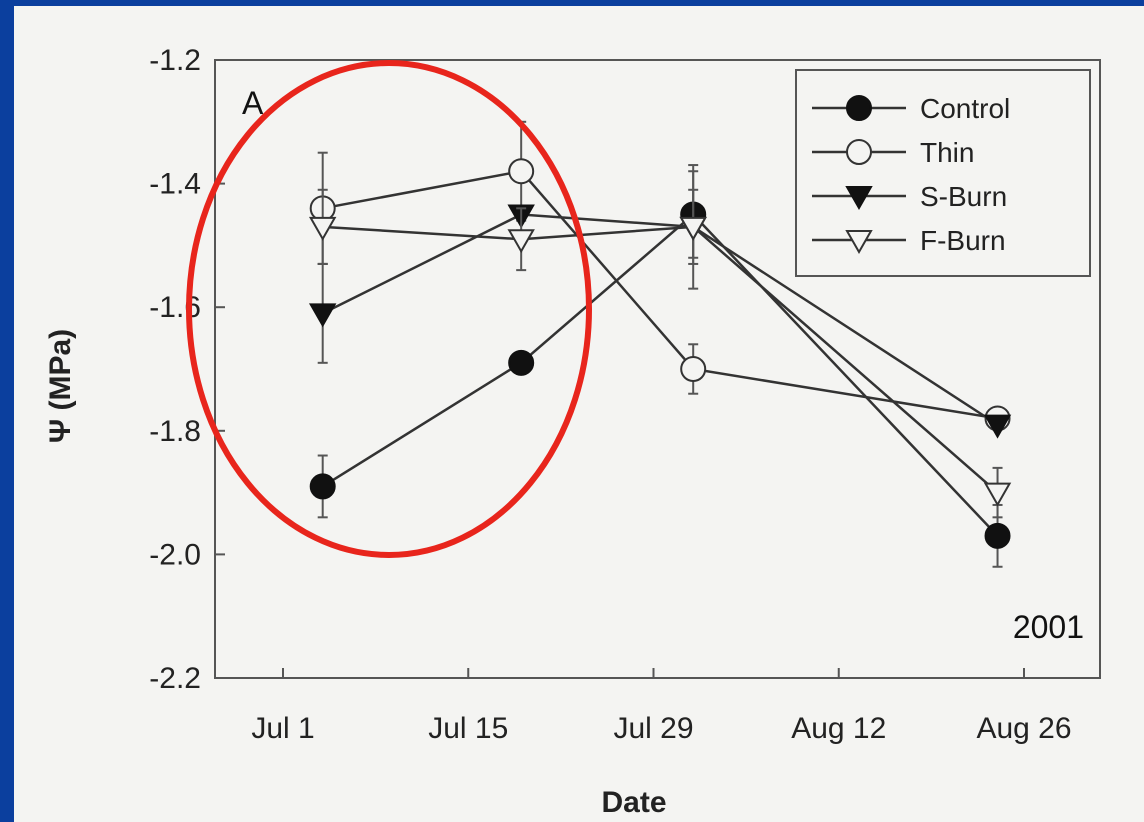 The height and width of the screenshot is (822, 1144). What do you see at coordinates (859, 152) in the screenshot?
I see `legend-marker-thin` at bounding box center [859, 152].